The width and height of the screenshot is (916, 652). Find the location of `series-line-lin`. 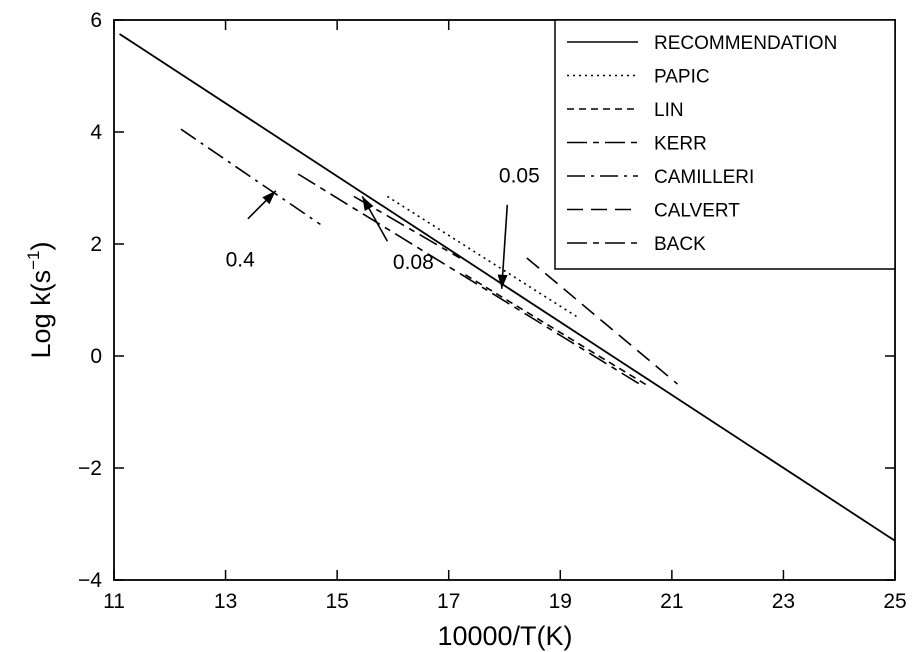

series-line-lin is located at coordinates (557, 331).